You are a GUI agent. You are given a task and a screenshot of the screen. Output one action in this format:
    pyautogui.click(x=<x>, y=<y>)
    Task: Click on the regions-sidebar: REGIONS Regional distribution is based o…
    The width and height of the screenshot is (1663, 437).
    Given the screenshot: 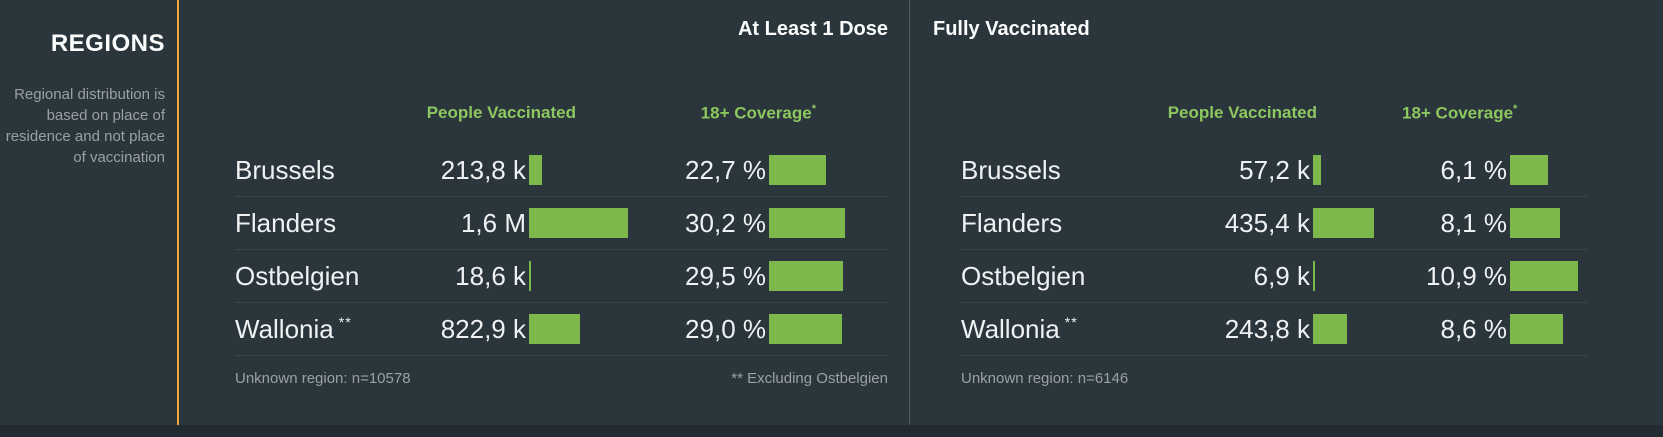 What is the action you would take?
    pyautogui.click(x=88, y=212)
    